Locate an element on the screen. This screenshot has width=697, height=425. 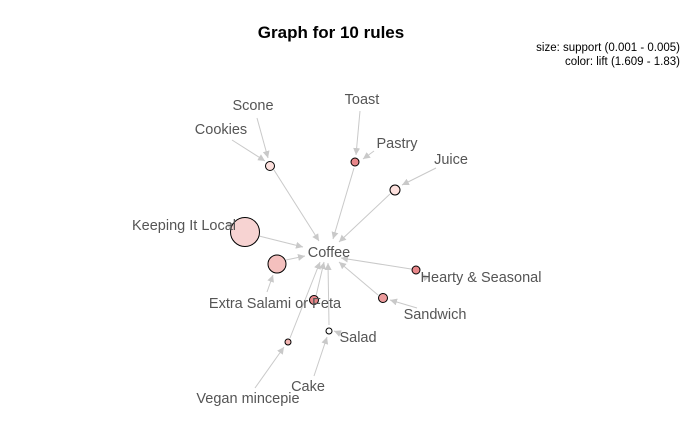
item-label-pastry: Pastry is located at coordinates (397, 144).